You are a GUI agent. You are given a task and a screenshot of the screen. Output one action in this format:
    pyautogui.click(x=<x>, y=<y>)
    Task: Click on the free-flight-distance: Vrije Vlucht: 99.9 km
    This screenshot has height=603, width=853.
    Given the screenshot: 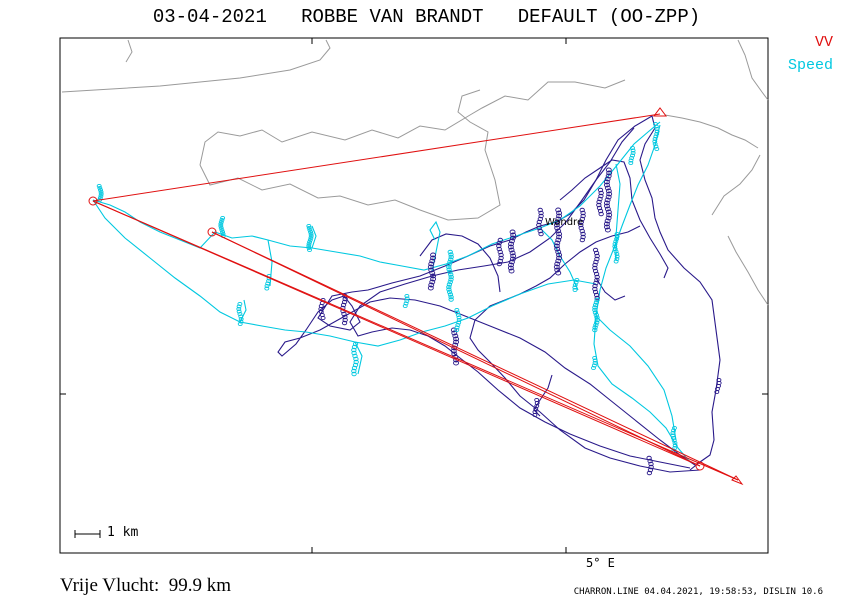 What is the action you would take?
    pyautogui.click(x=146, y=585)
    